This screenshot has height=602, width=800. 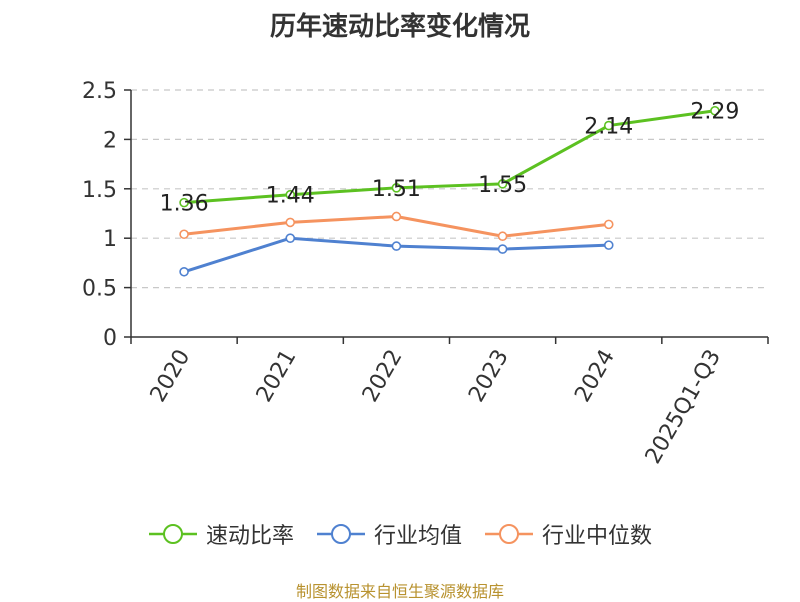 I want to click on chart-title: 历年速动比率变化情况, so click(x=399, y=27).